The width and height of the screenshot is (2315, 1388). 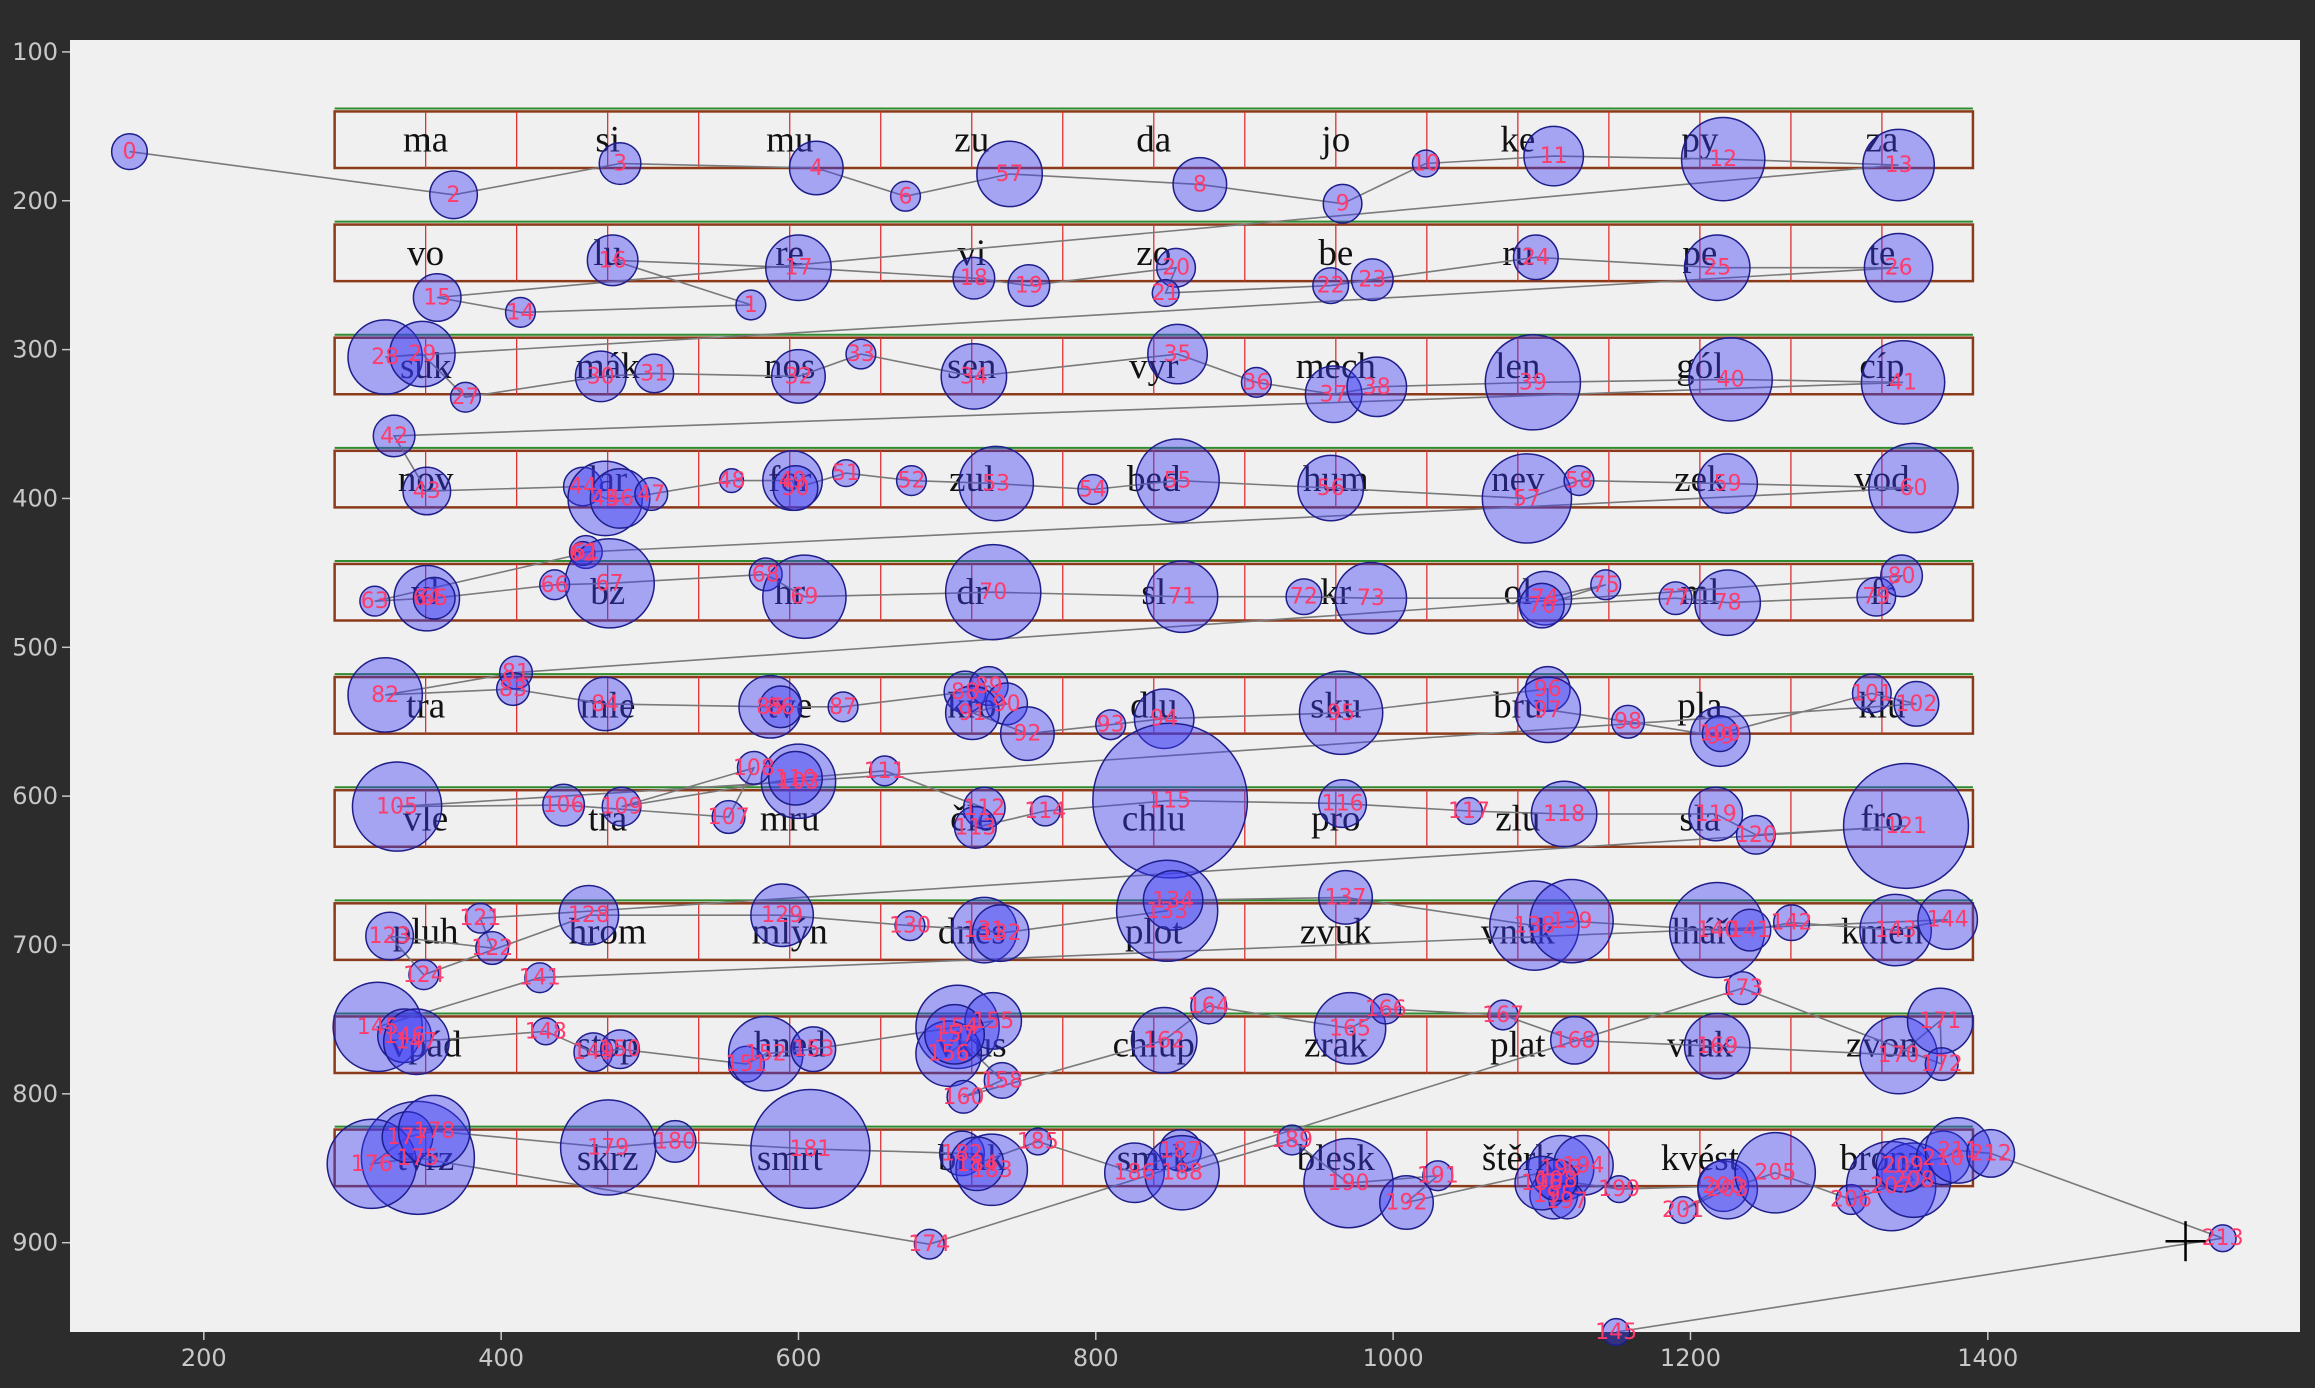 I want to click on fixation-label: 65, so click(x=434, y=598).